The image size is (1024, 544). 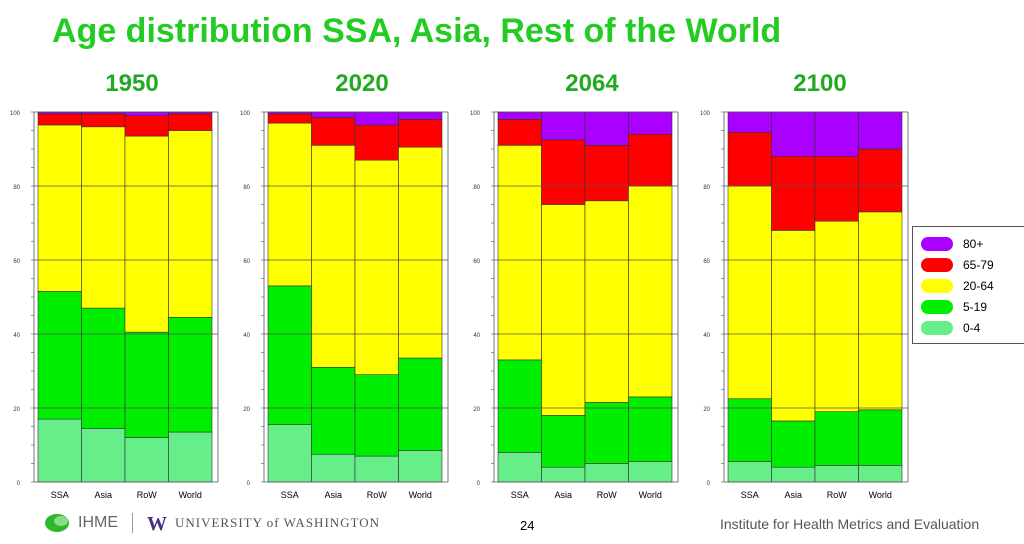 I want to click on y-tick-label-2100-80: 80, so click(x=706, y=188).